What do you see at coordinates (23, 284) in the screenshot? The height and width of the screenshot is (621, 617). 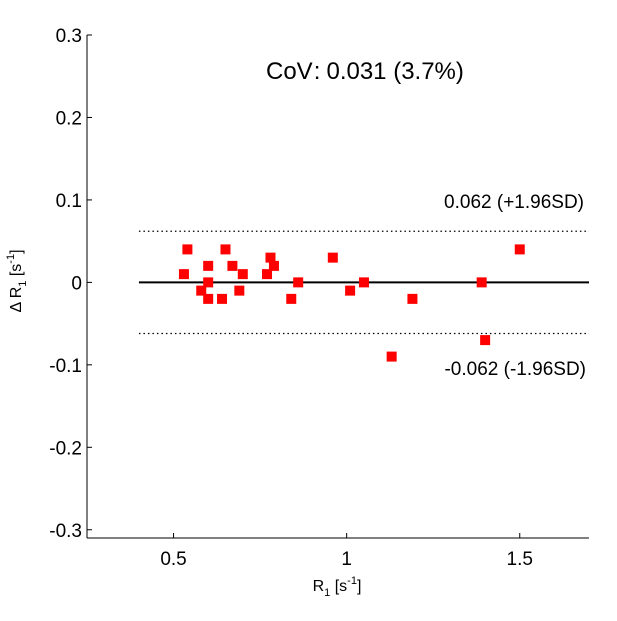 I see `y-axis-label-subscript: 1` at bounding box center [23, 284].